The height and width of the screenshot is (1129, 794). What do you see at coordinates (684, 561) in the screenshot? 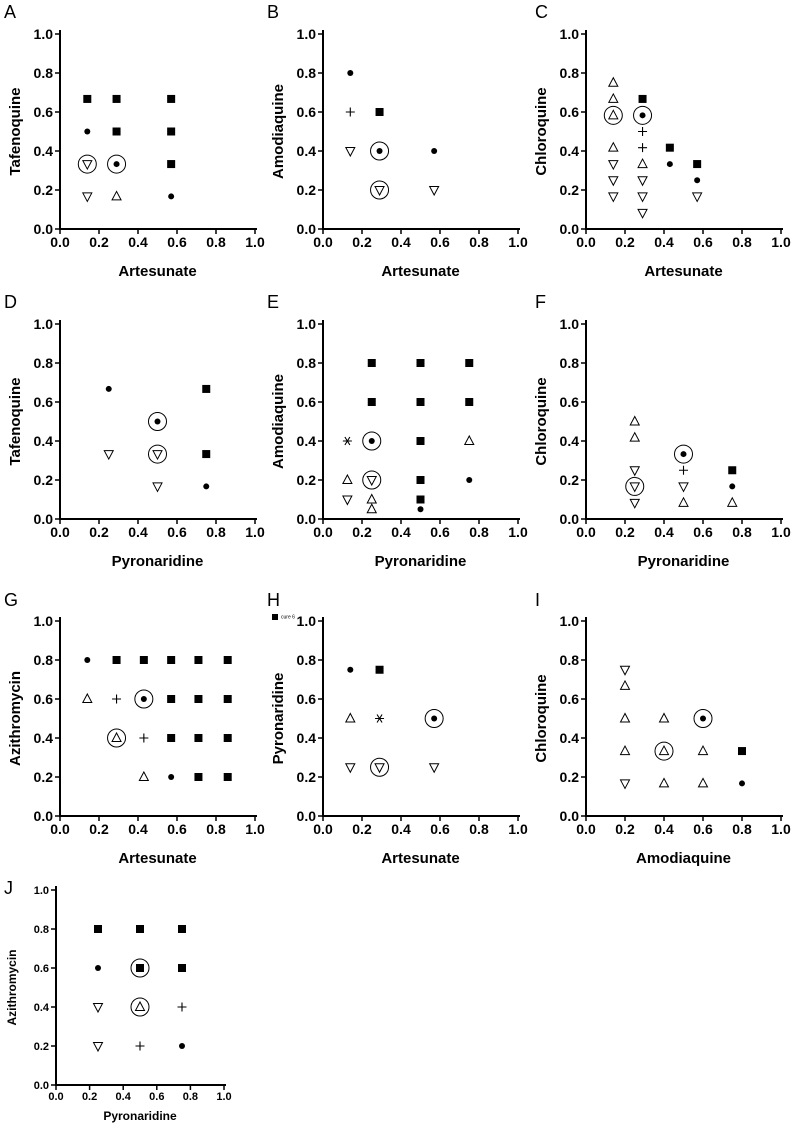
I see `x-axis-label: Pyronaridine` at bounding box center [684, 561].